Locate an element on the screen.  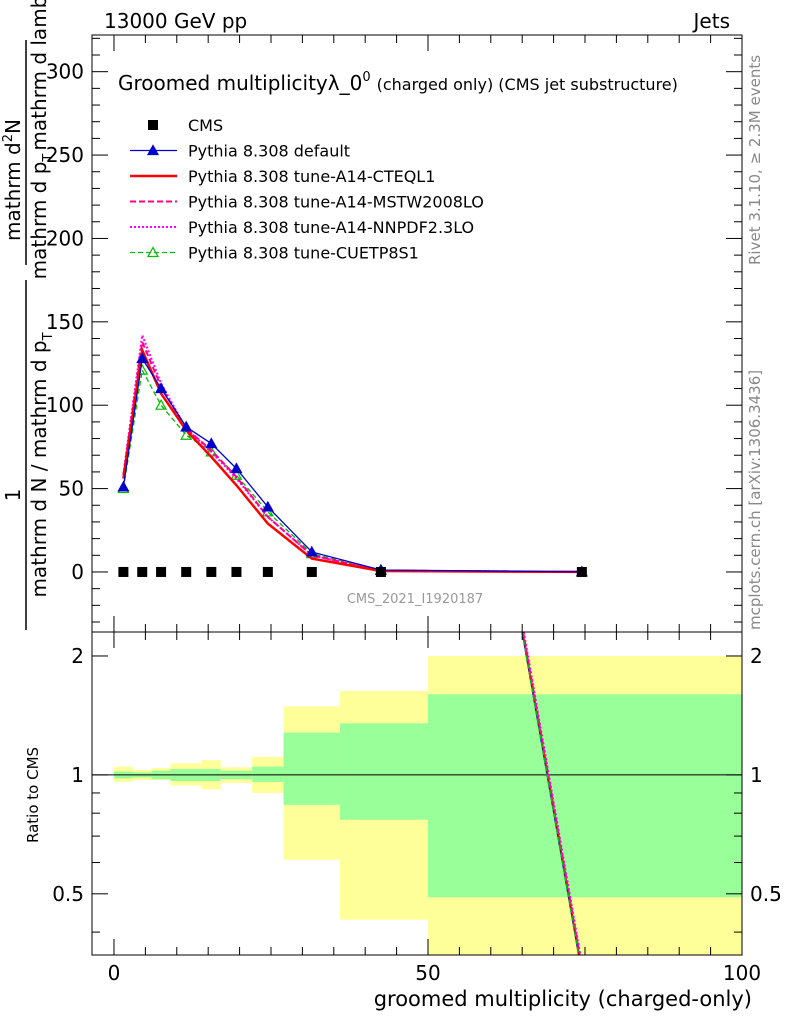
ratio-lines is located at coordinates (551, 793).